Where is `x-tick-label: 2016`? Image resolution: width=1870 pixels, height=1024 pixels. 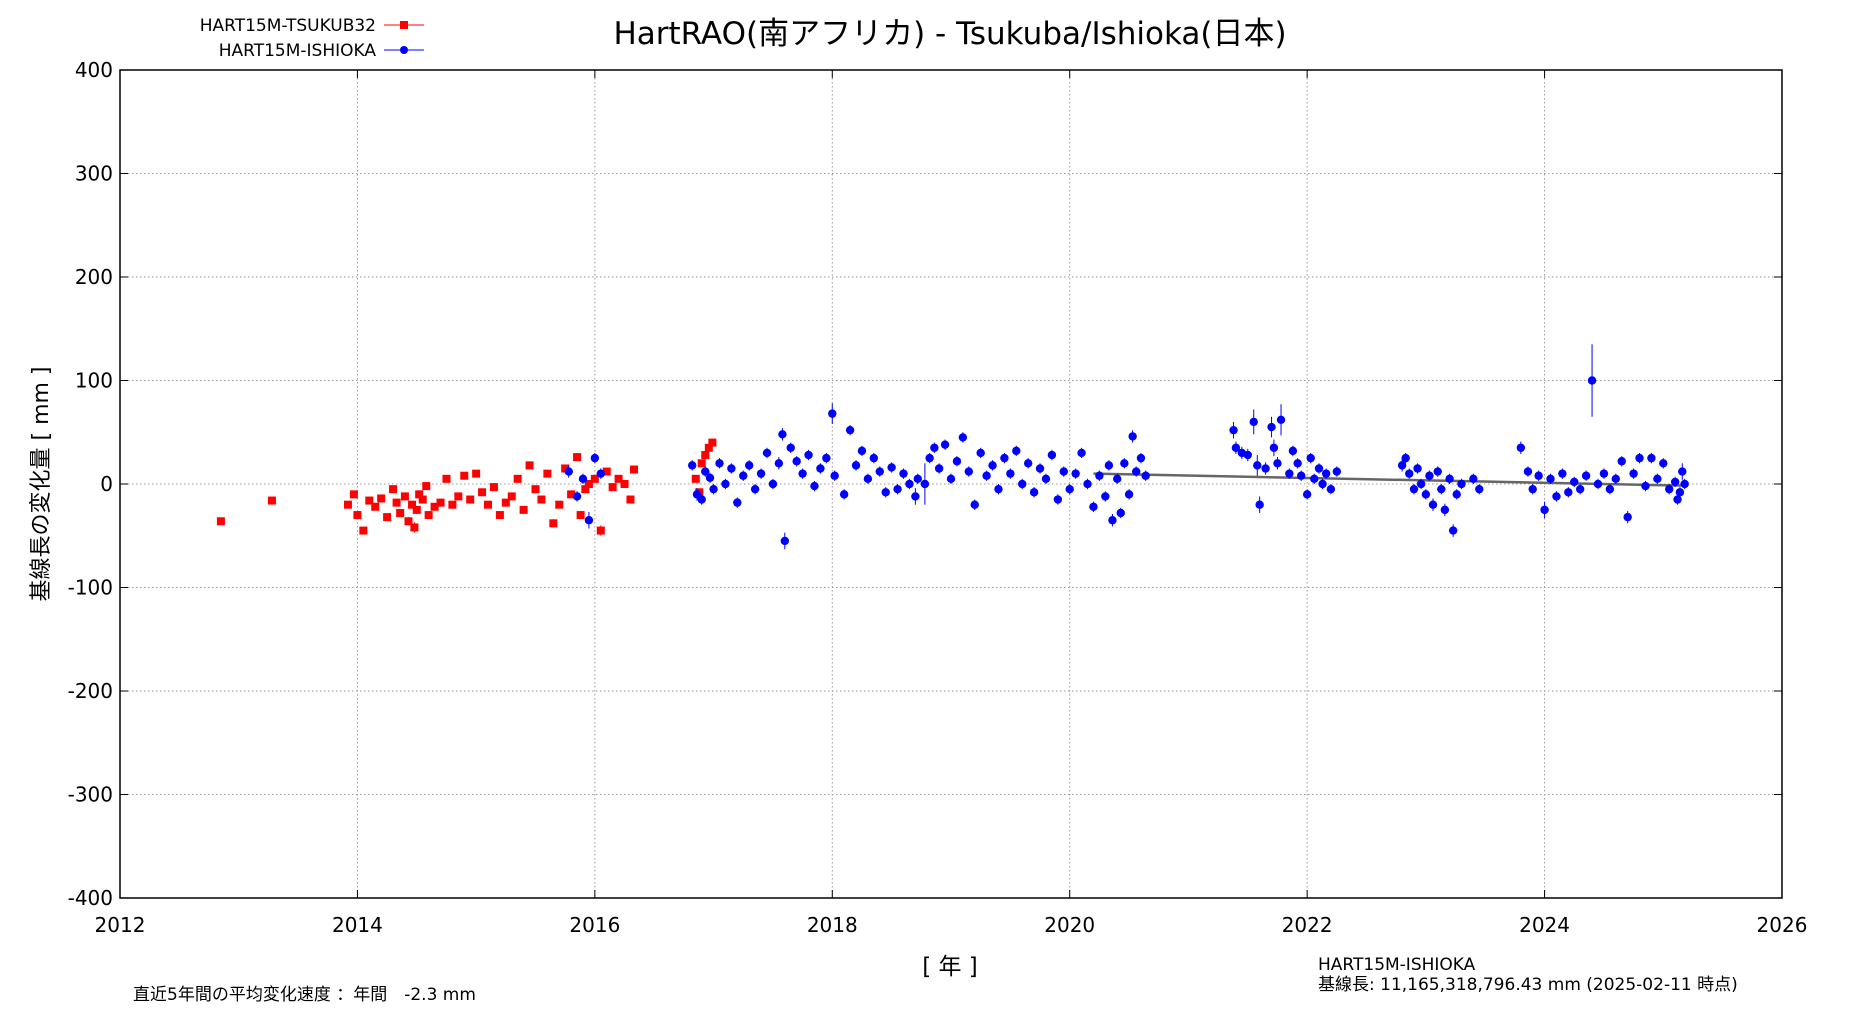 x-tick-label: 2016 is located at coordinates (594, 925).